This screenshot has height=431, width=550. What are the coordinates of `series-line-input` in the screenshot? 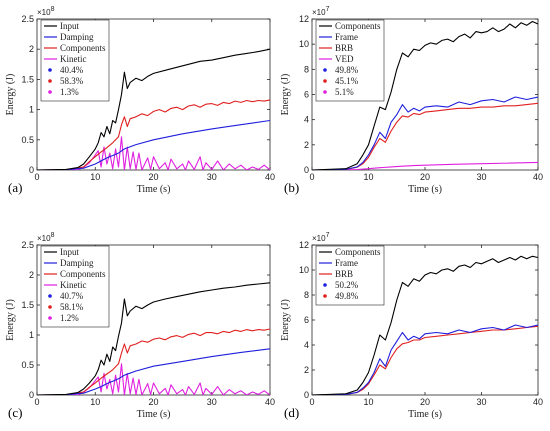 It's located at (153, 109).